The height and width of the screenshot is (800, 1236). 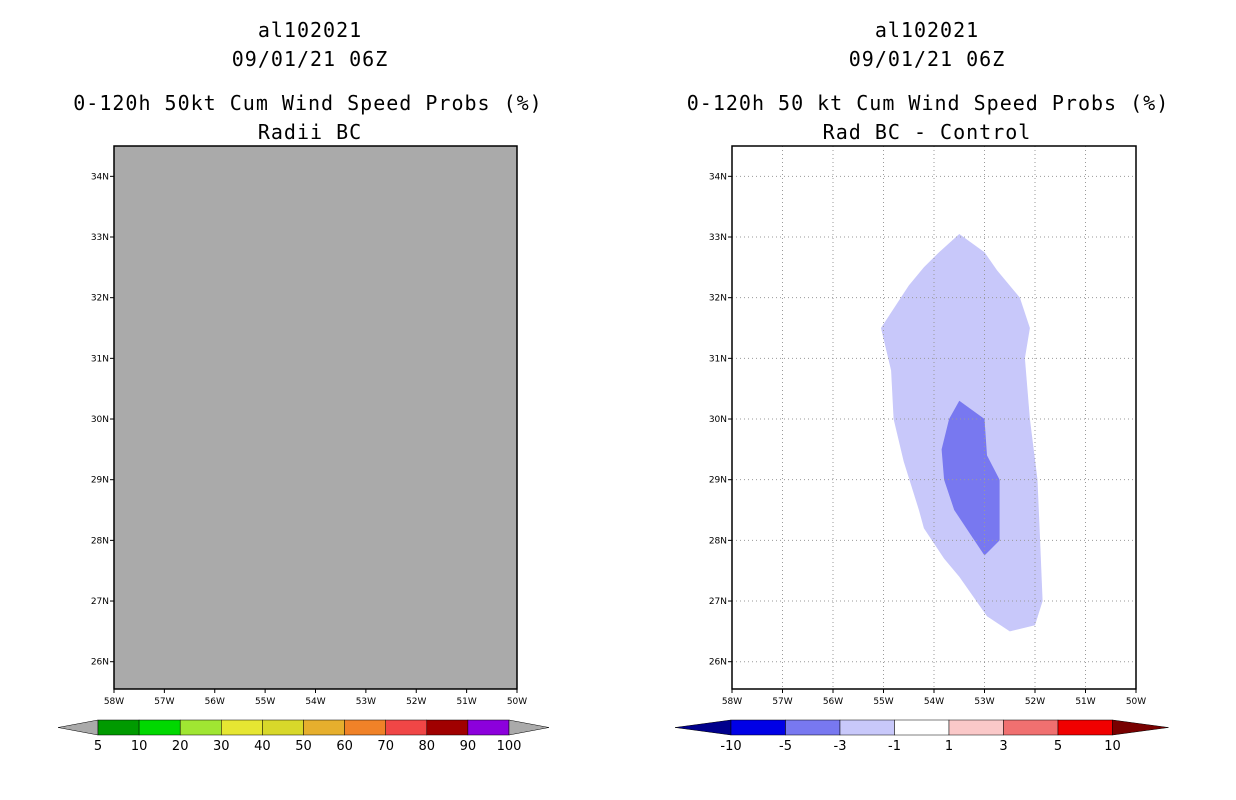 What do you see at coordinates (984, 702) in the screenshot?
I see `right-x-tick-label: 53W` at bounding box center [984, 702].